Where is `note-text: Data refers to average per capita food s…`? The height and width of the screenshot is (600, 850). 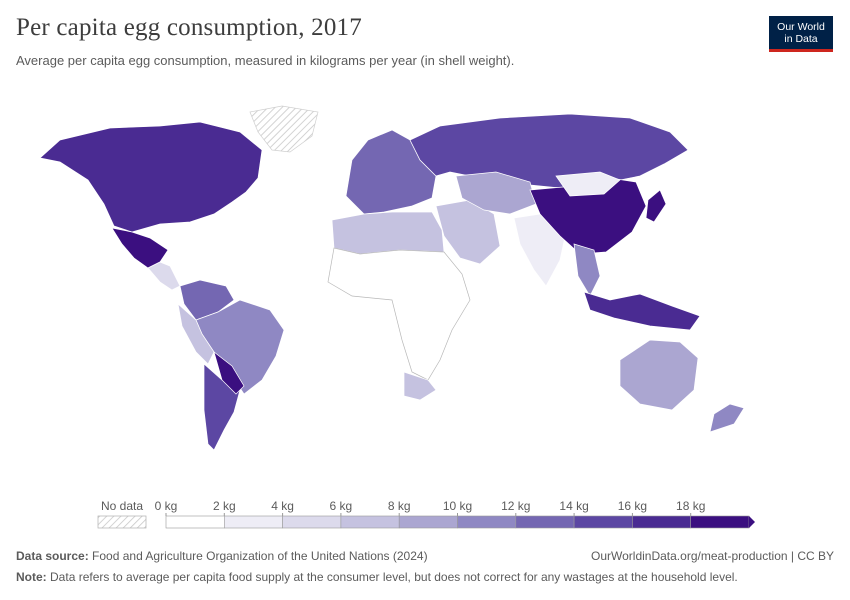 note-text: Data refers to average per capita food s… is located at coordinates (394, 577).